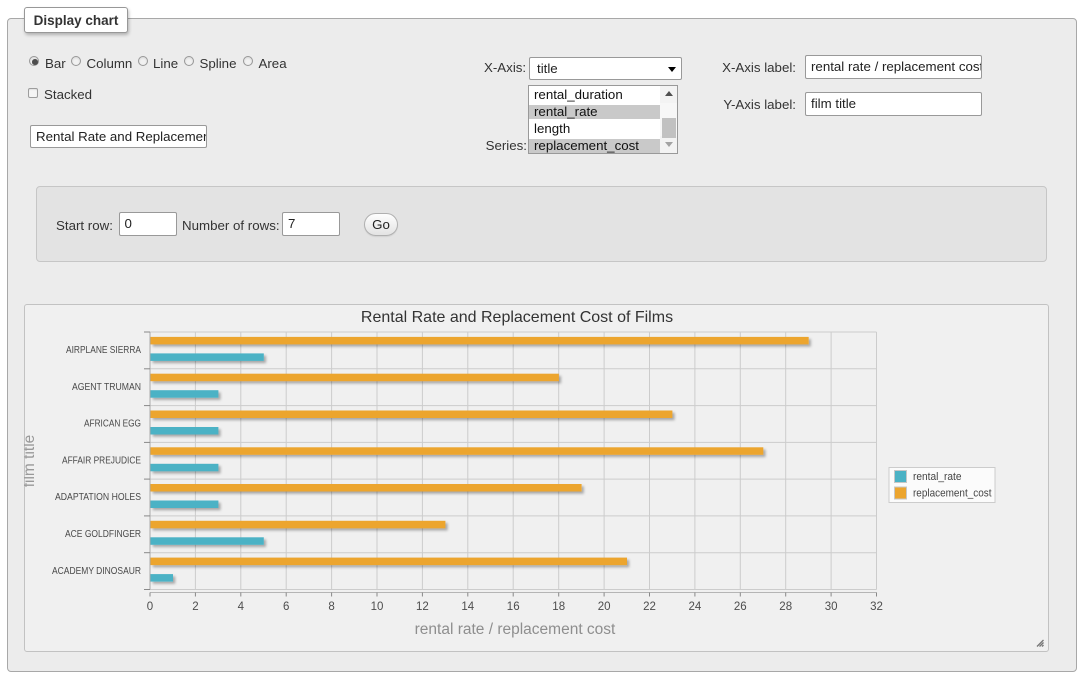 The image size is (1081, 681). What do you see at coordinates (331, 607) in the screenshot?
I see `svg-text: 8` at bounding box center [331, 607].